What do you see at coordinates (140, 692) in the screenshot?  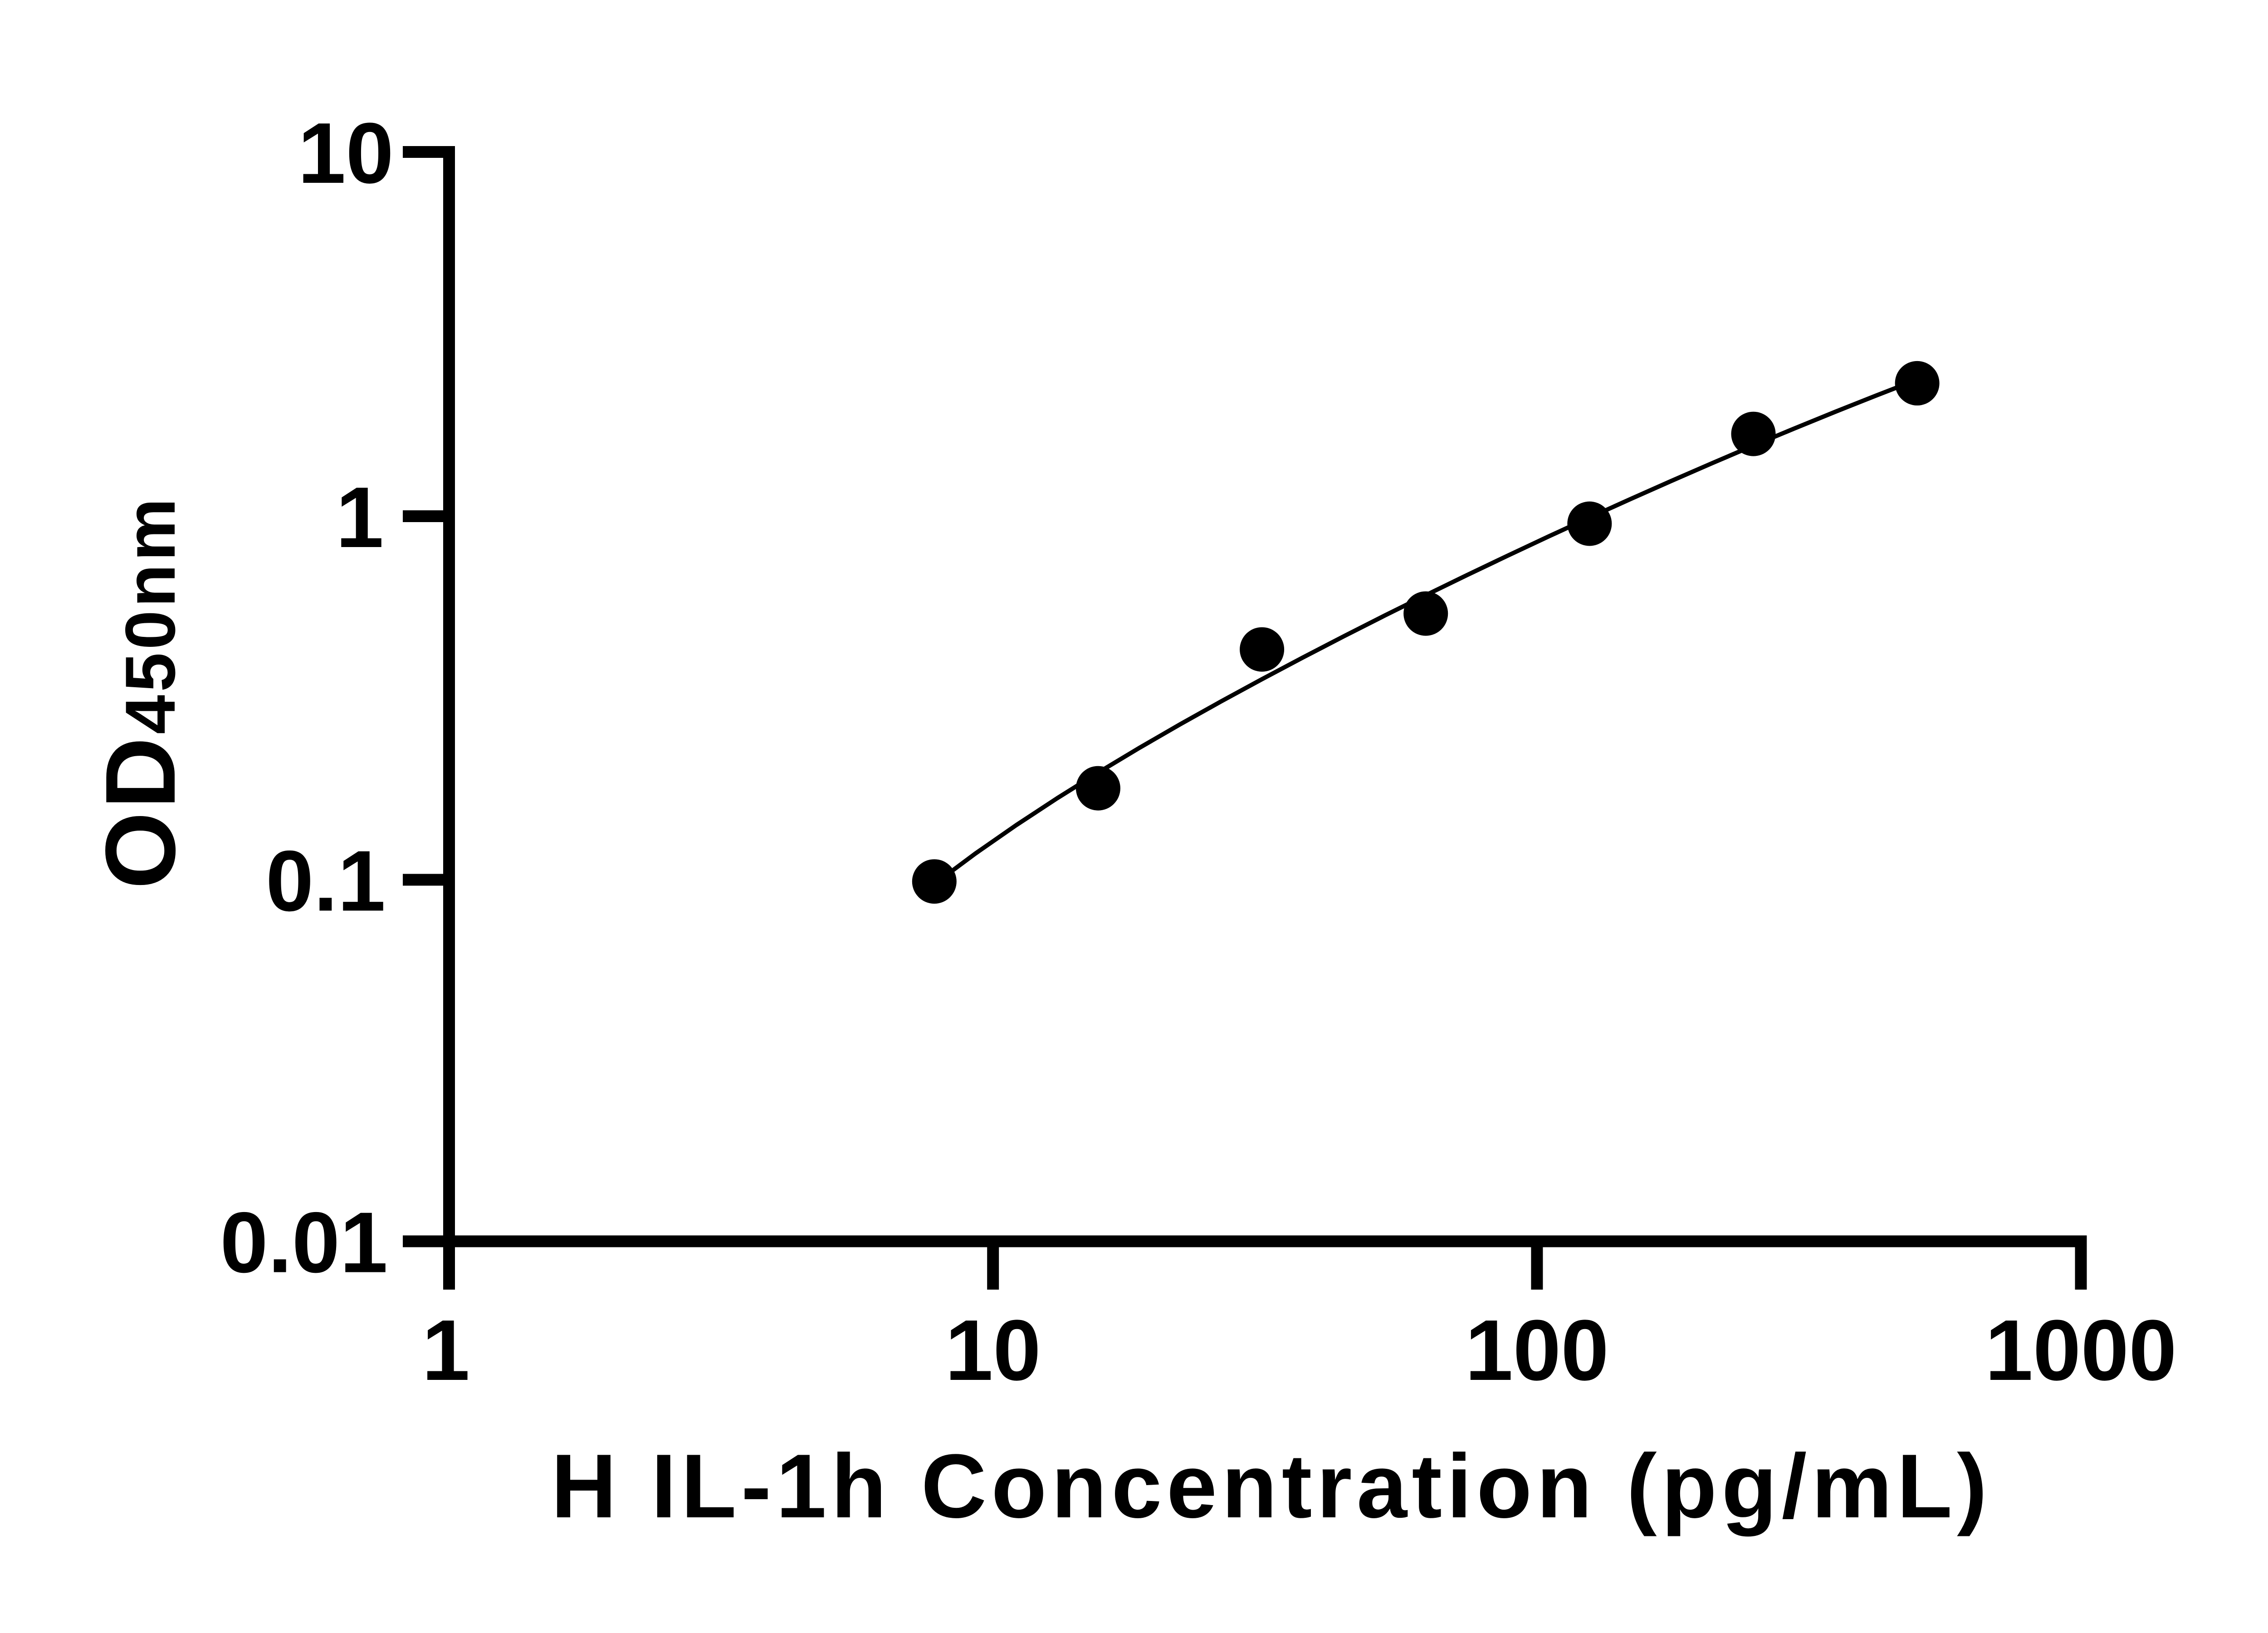 I see `svg-text: OD450nm` at bounding box center [140, 692].